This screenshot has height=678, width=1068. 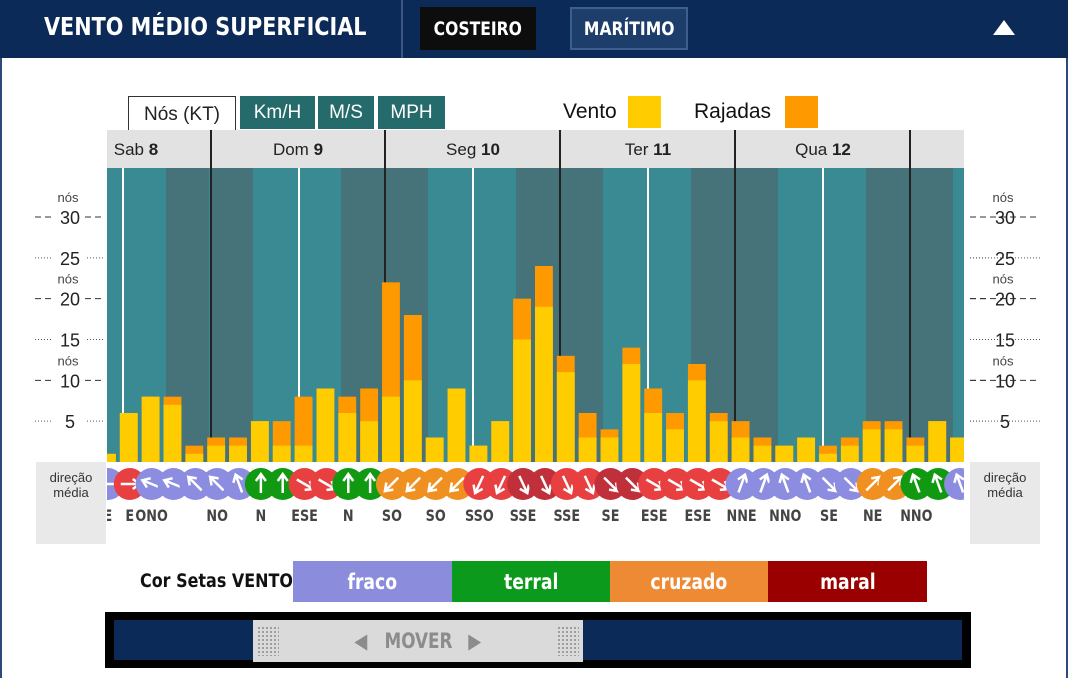 I want to click on unit-tab-kmh: Km/H, so click(x=277, y=112).